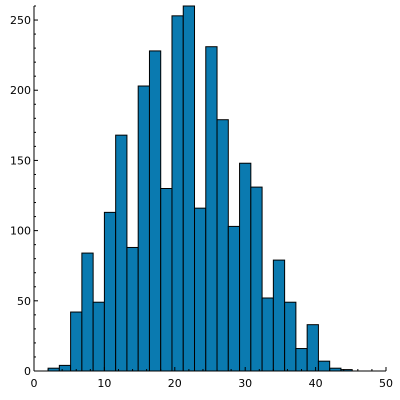 Image resolution: width=400 pixels, height=400 pixels. Describe the element at coordinates (20, 20) in the screenshot. I see `y-tick-label: 250` at that location.